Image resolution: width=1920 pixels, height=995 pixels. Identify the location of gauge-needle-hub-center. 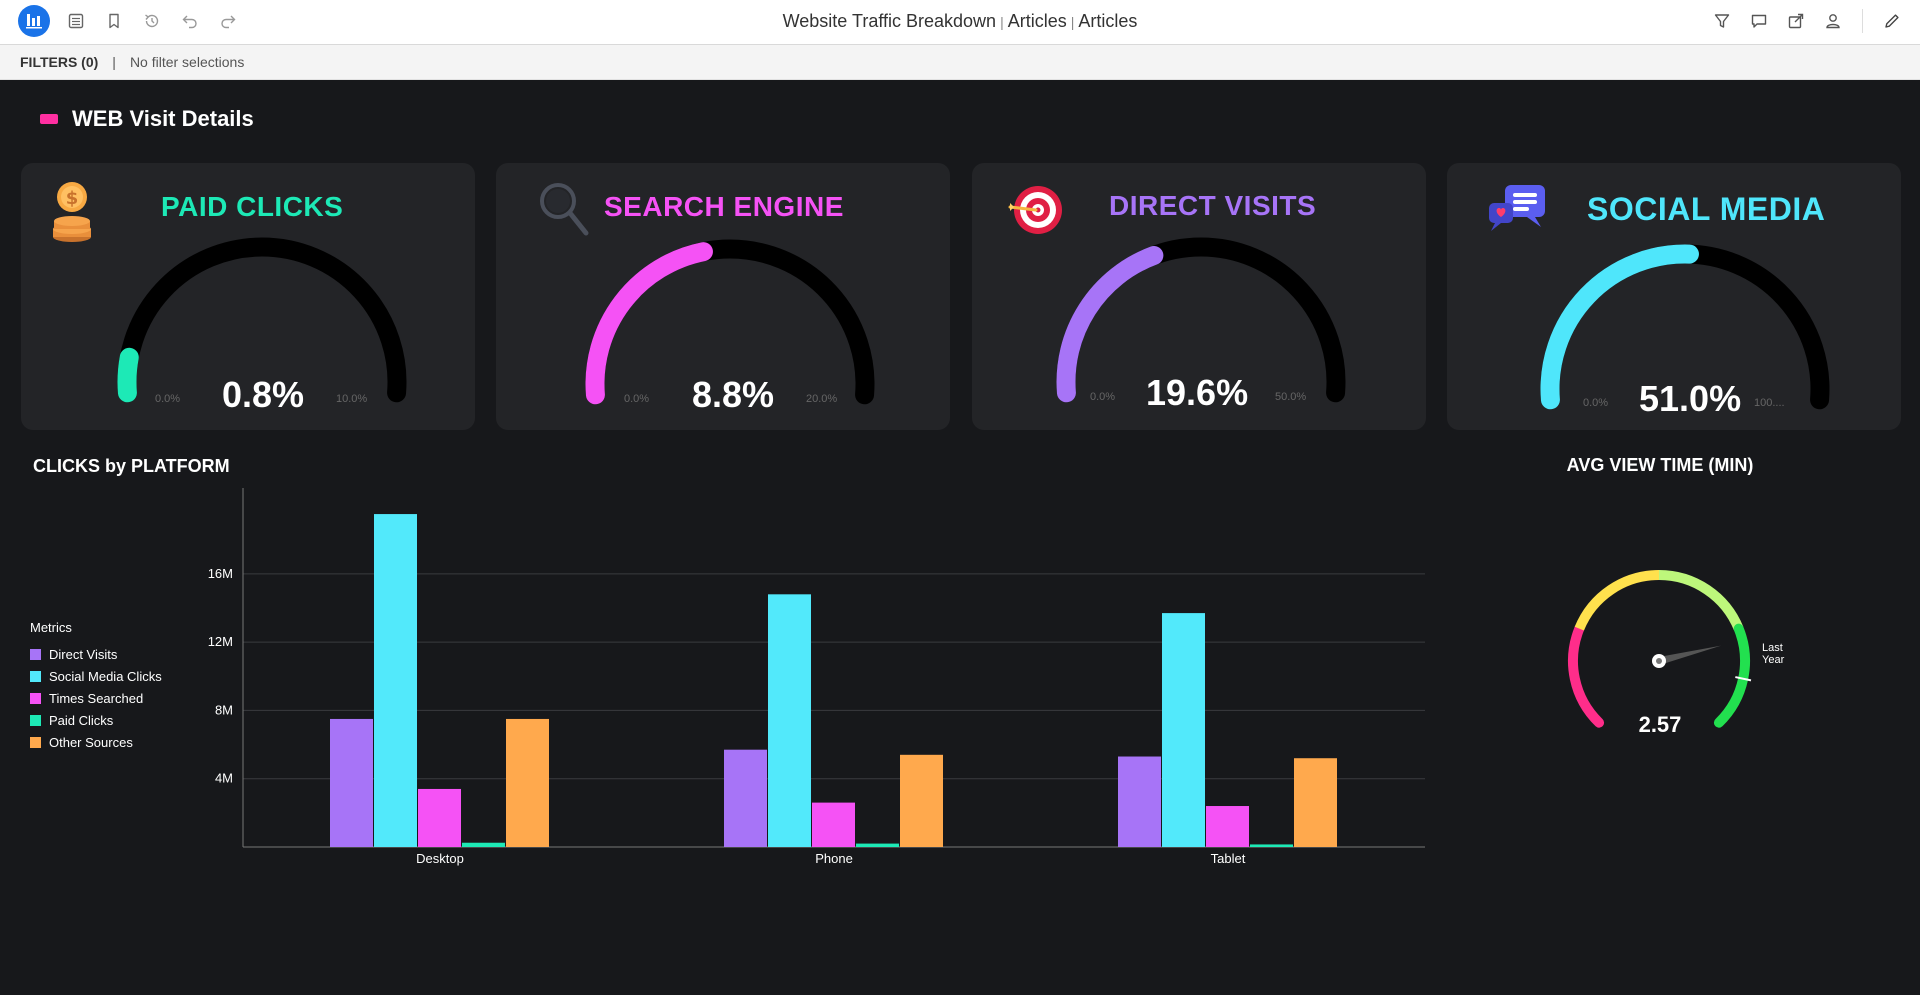
(1659, 661).